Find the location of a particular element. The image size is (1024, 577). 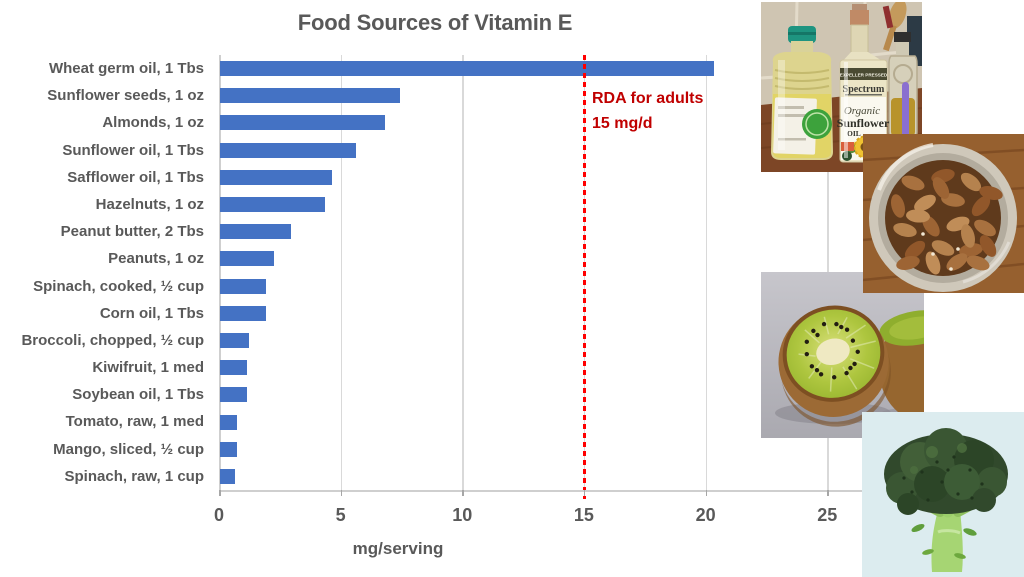

kiwi-half-back is located at coordinates (901, 365).